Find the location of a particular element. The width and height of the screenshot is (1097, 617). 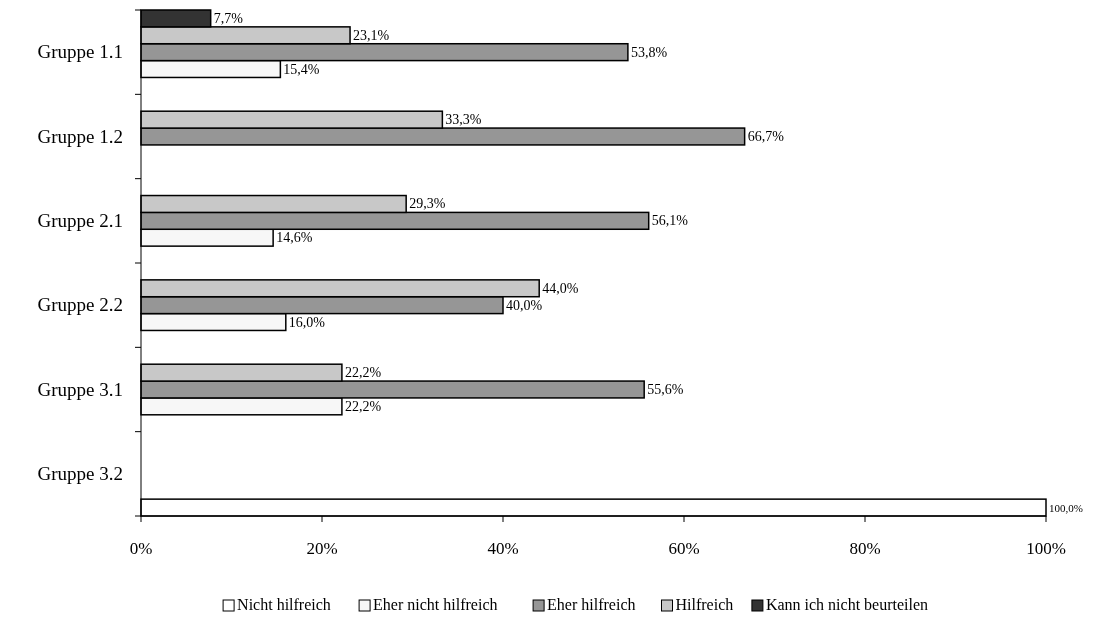

x-tick-label: 20% is located at coordinates (322, 548).